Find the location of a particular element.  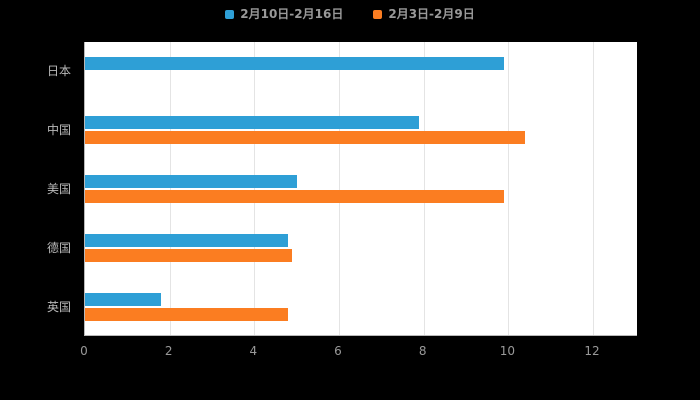

x-tick-label: 0 is located at coordinates (84, 351).